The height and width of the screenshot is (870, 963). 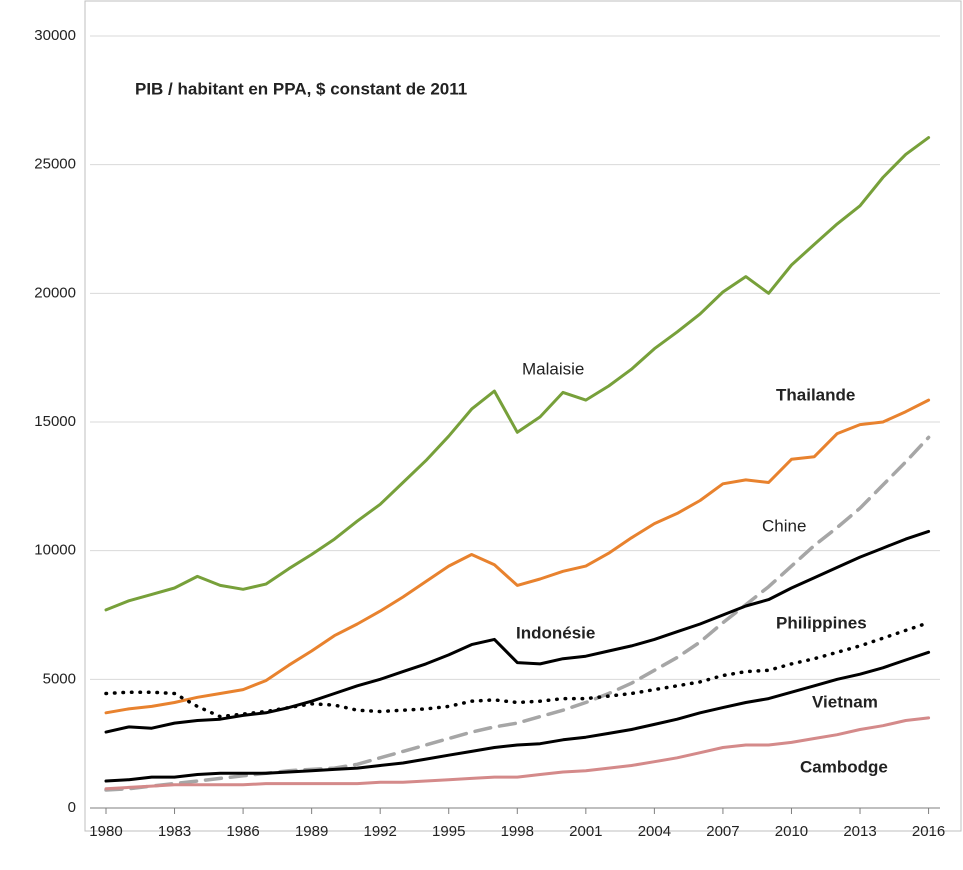 What do you see at coordinates (517, 831) in the screenshot?
I see `x-tick-label: 1998` at bounding box center [517, 831].